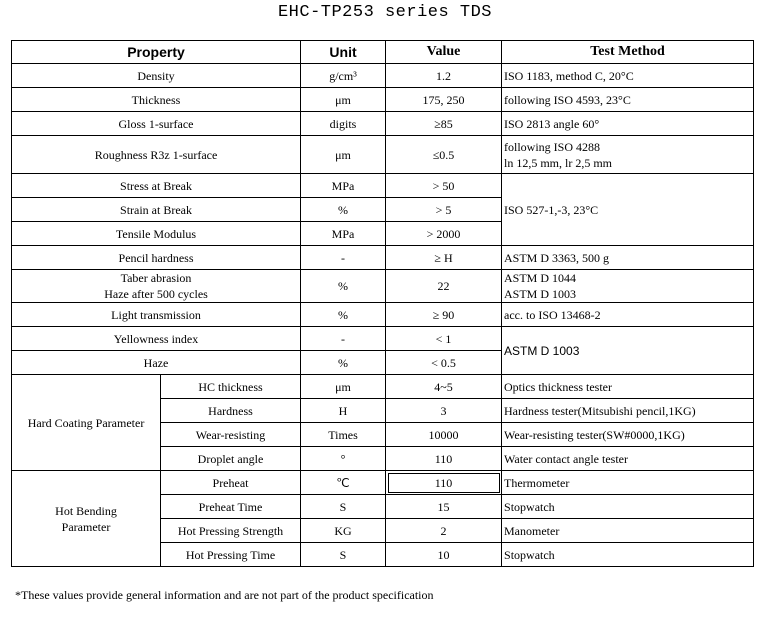 The height and width of the screenshot is (622, 770). What do you see at coordinates (343, 123) in the screenshot?
I see `unit-cell: digits` at bounding box center [343, 123].